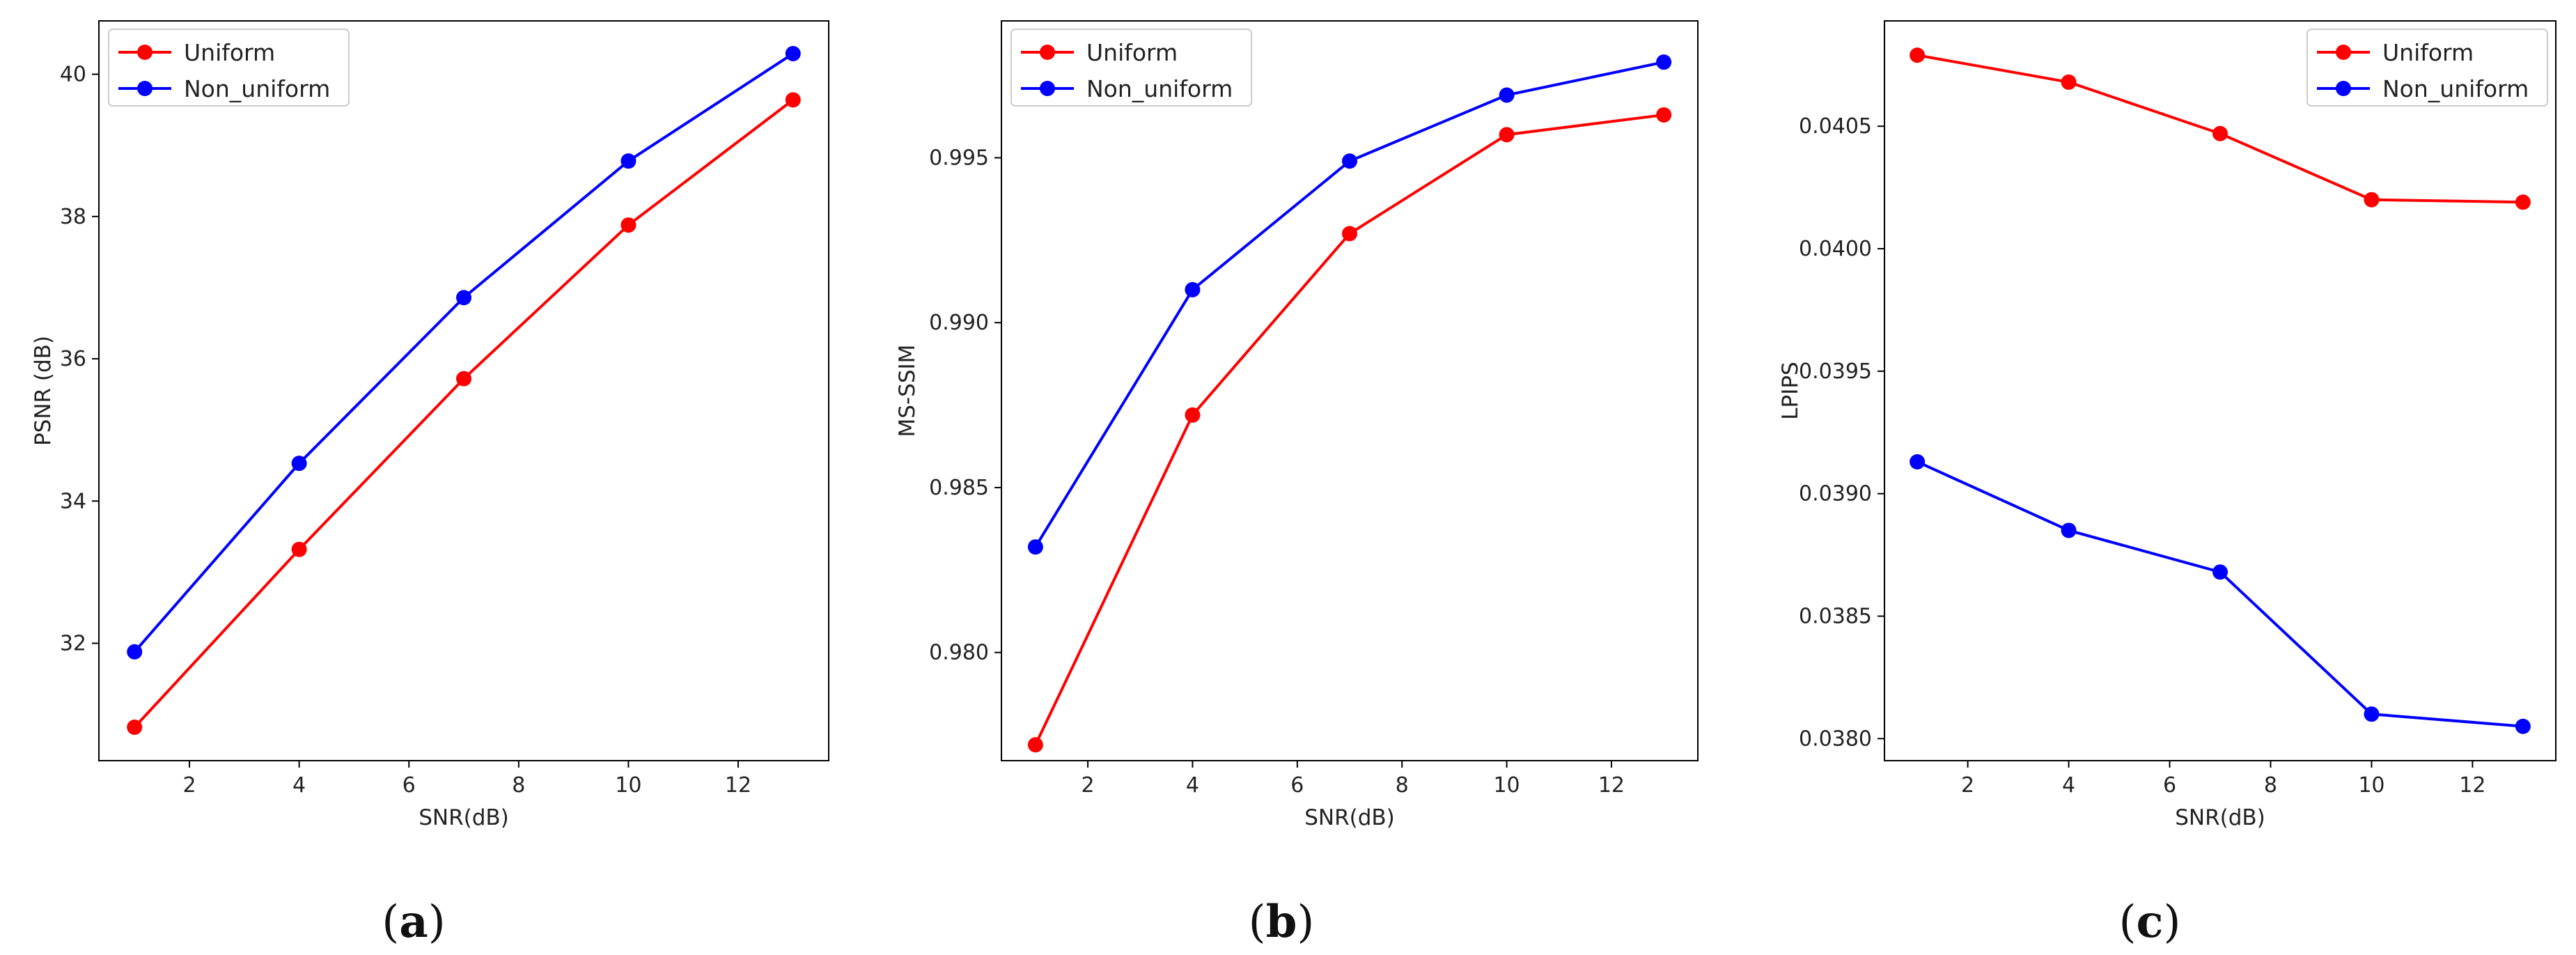 The image size is (2576, 955). What do you see at coordinates (1835, 617) in the screenshot?
I see `y-tick-label: 0.0385` at bounding box center [1835, 617].